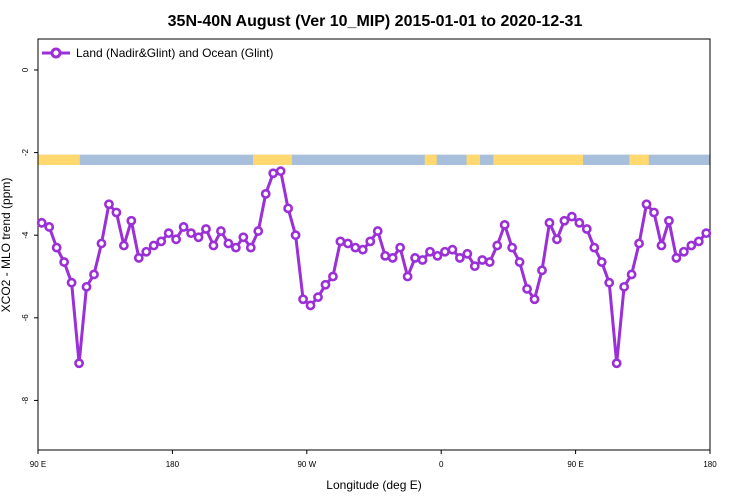  I want to click on x-tick-label-0: 90 E, so click(38, 464).